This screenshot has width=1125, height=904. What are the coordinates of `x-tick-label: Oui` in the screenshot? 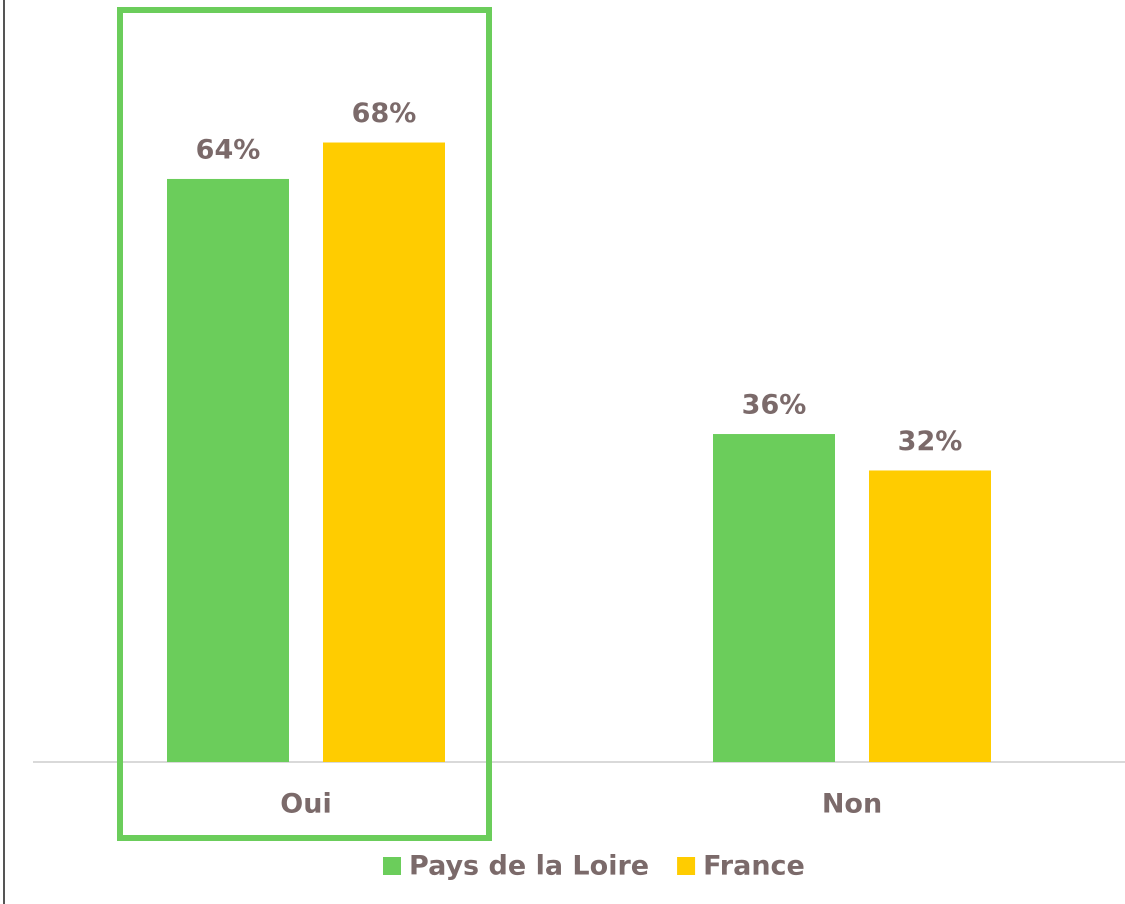 It's located at (305, 804).